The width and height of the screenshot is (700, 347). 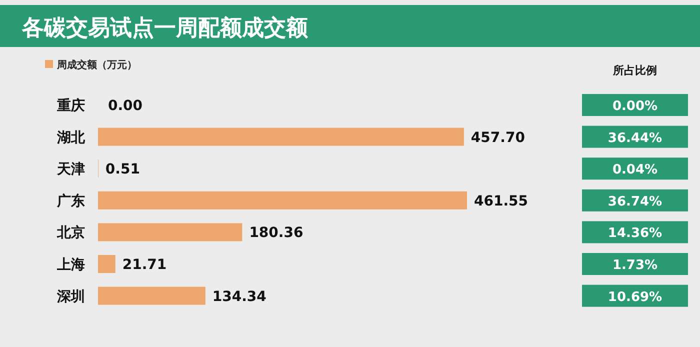 What do you see at coordinates (635, 265) in the screenshot?
I see `text: 1.73%` at bounding box center [635, 265].